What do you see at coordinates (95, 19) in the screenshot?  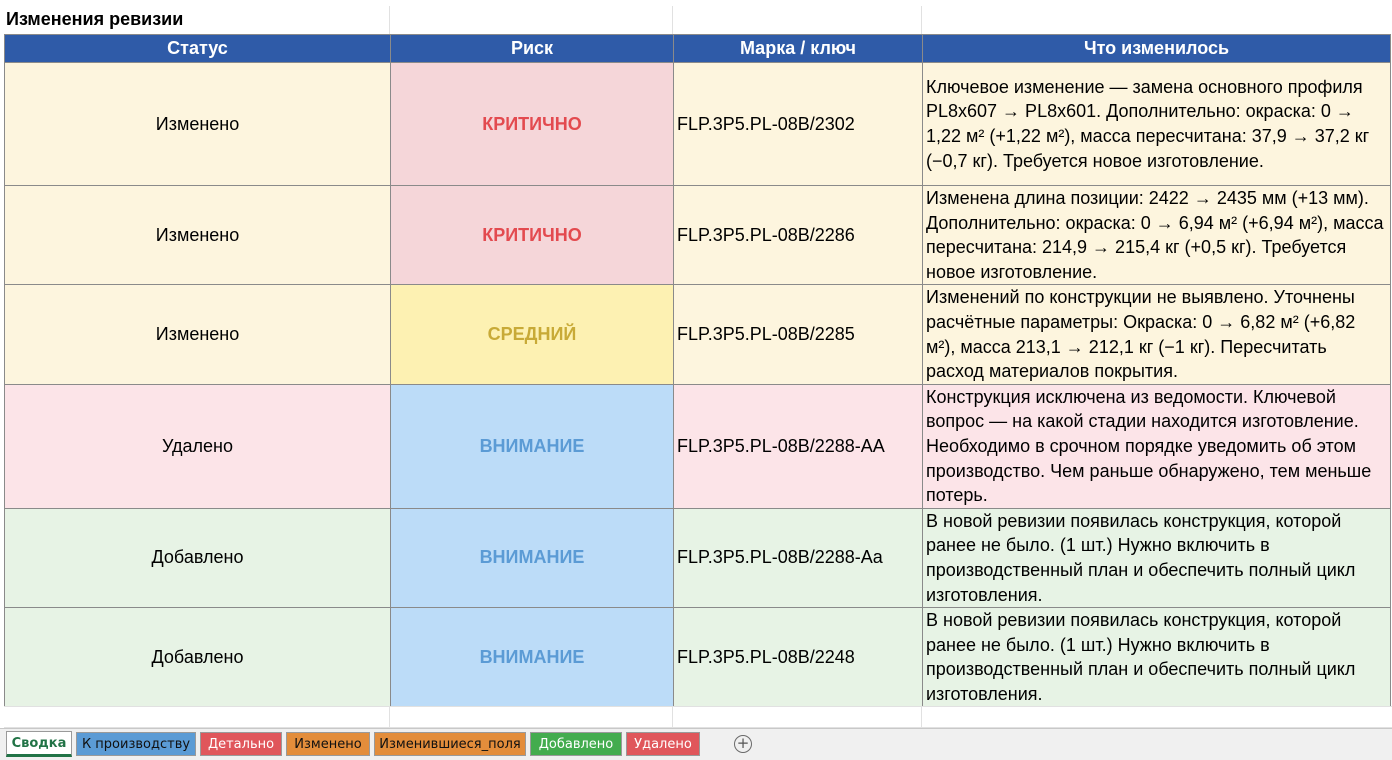 I see `sheet-title: Изменения ревизии` at bounding box center [95, 19].